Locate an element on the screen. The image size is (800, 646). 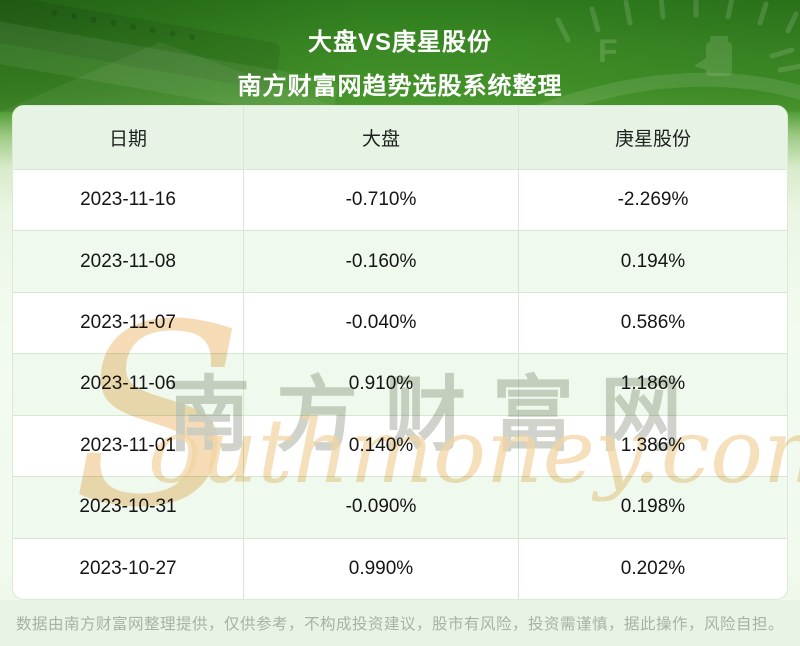
date-cell: 2023-11-07 is located at coordinates (128, 323).